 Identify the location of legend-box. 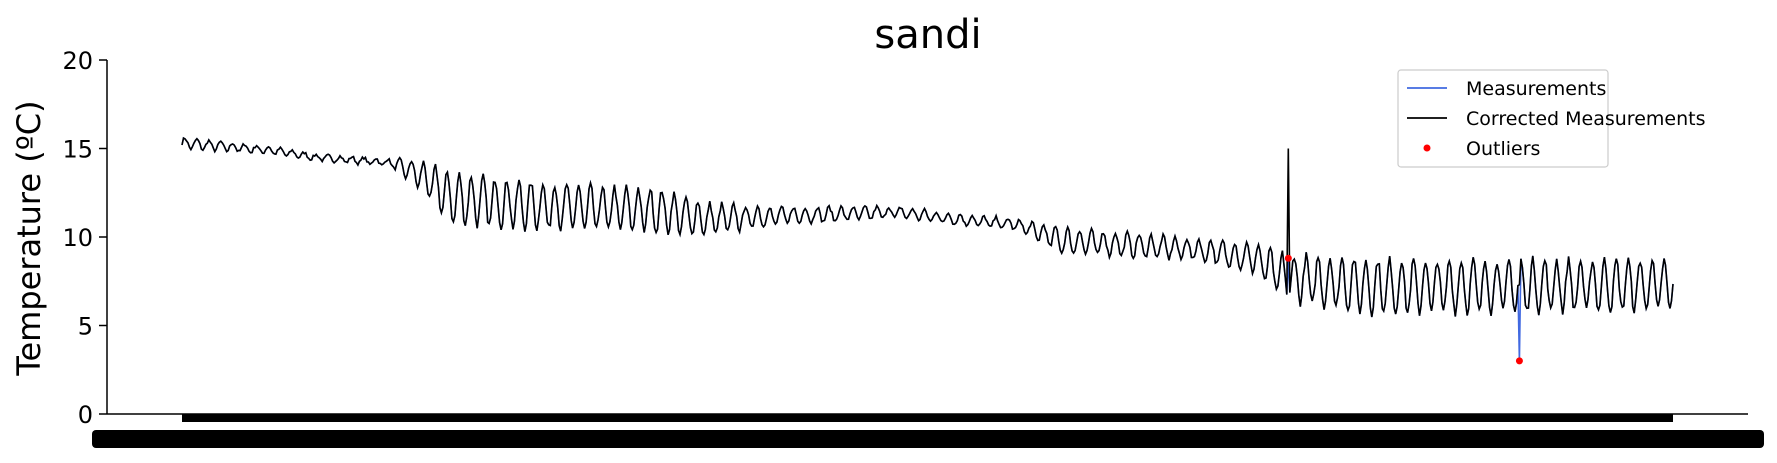
(1503, 118).